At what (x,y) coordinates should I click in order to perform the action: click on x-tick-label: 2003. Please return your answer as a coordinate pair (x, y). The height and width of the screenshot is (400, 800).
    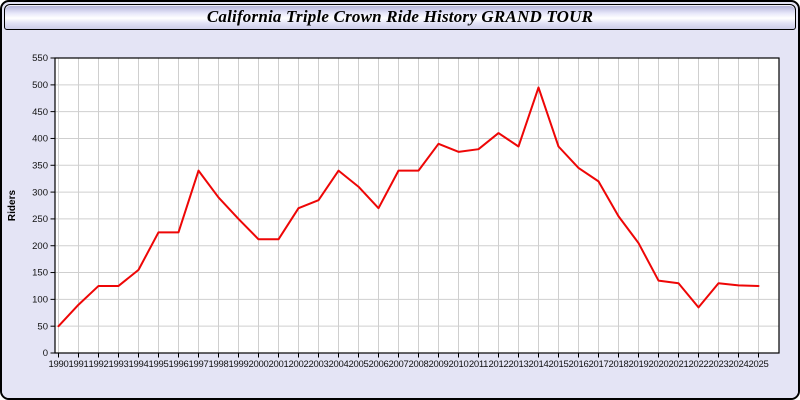
    Looking at the image, I should click on (319, 364).